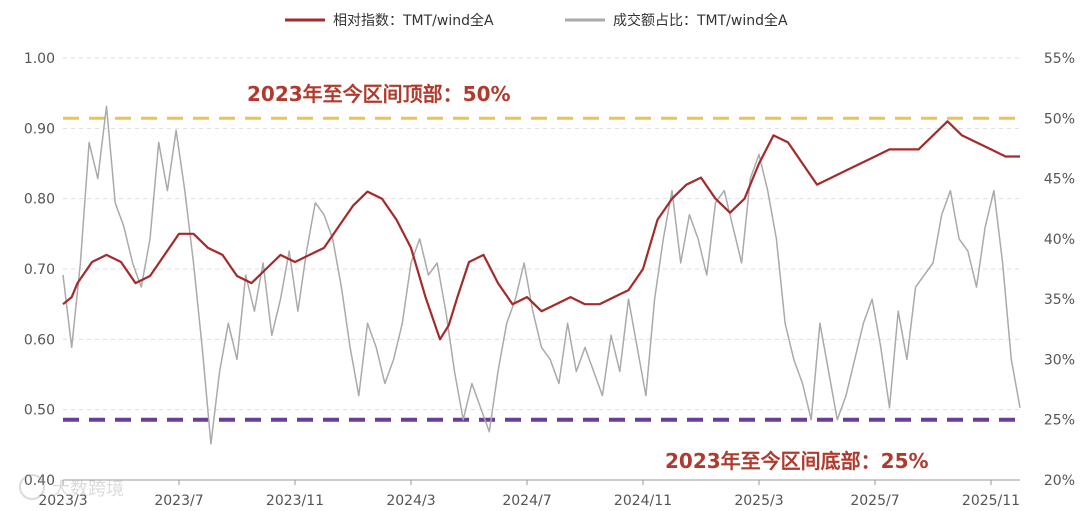 Image resolution: width=1080 pixels, height=511 pixels. What do you see at coordinates (797, 461) in the screenshot?
I see `annotation-bottom-label: 2023年至今区间底部：25%` at bounding box center [797, 461].